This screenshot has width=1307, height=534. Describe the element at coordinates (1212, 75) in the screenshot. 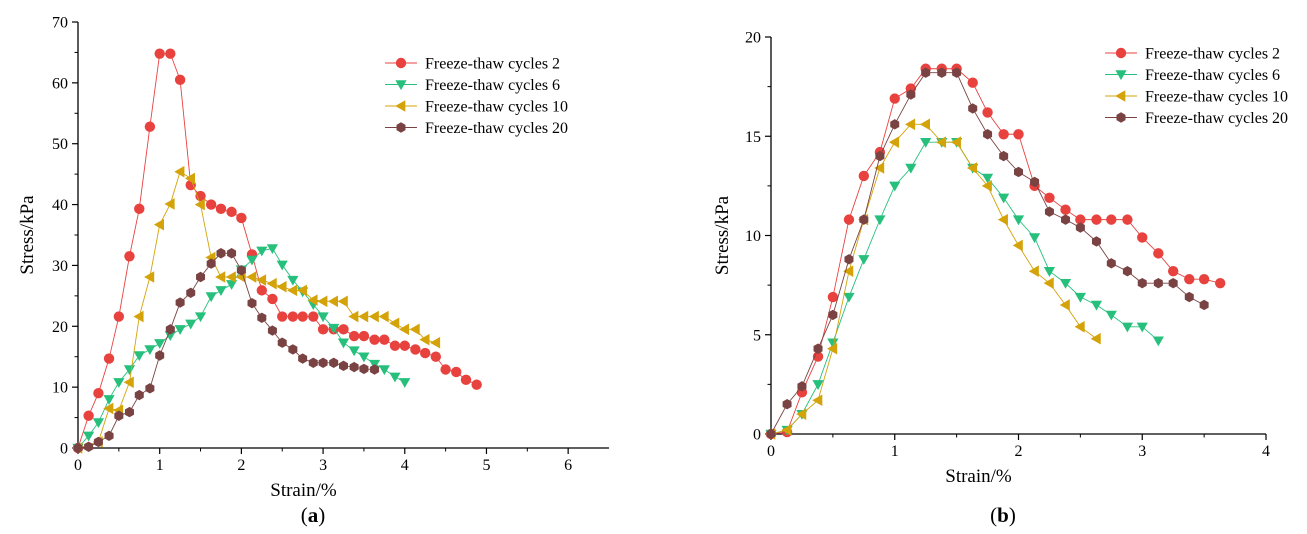

I see `chart-b-legend-label: Freeze-thaw cycles 6` at that location.